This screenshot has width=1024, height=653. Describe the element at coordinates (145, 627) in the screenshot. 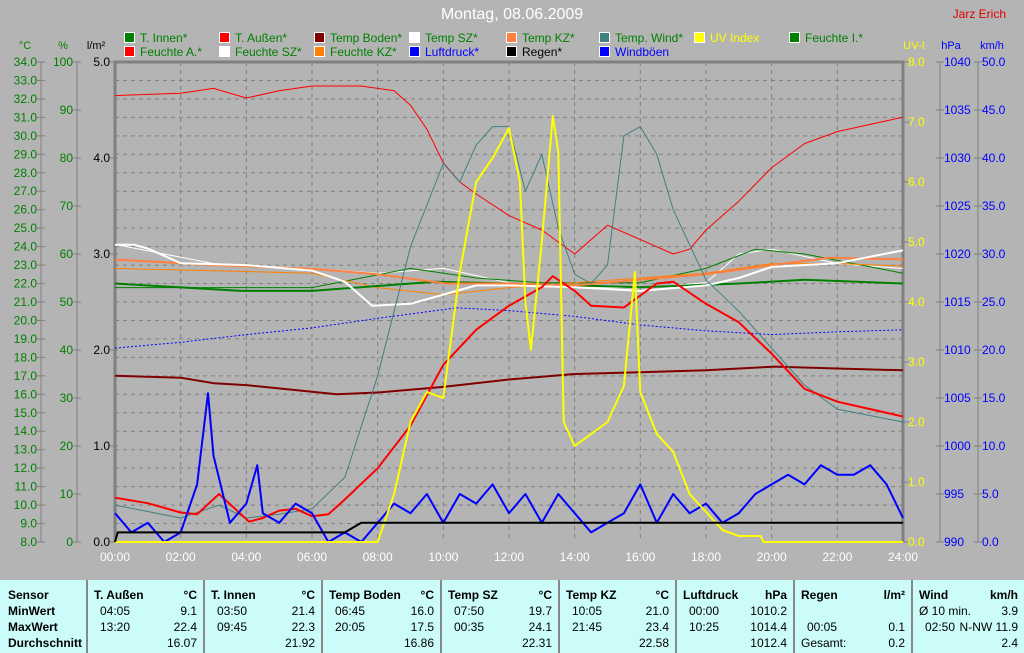

I see `table-row: 13:20 22.4` at that location.